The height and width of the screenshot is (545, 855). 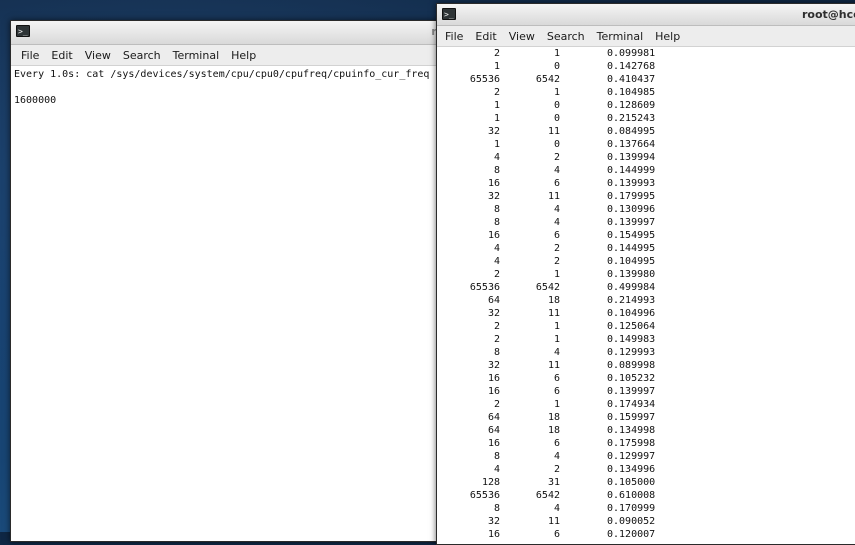 I want to click on column-time: 0.139980, so click(x=631, y=274).